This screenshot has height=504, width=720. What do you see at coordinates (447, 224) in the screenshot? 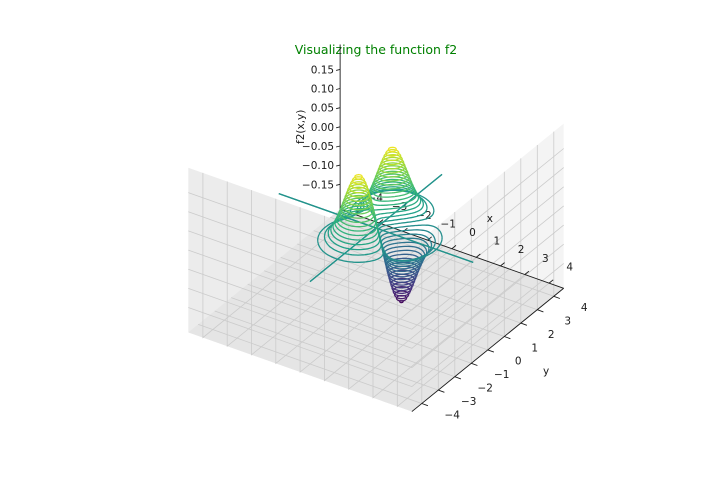
I see `x-axis-tick-label: −1` at bounding box center [447, 224].